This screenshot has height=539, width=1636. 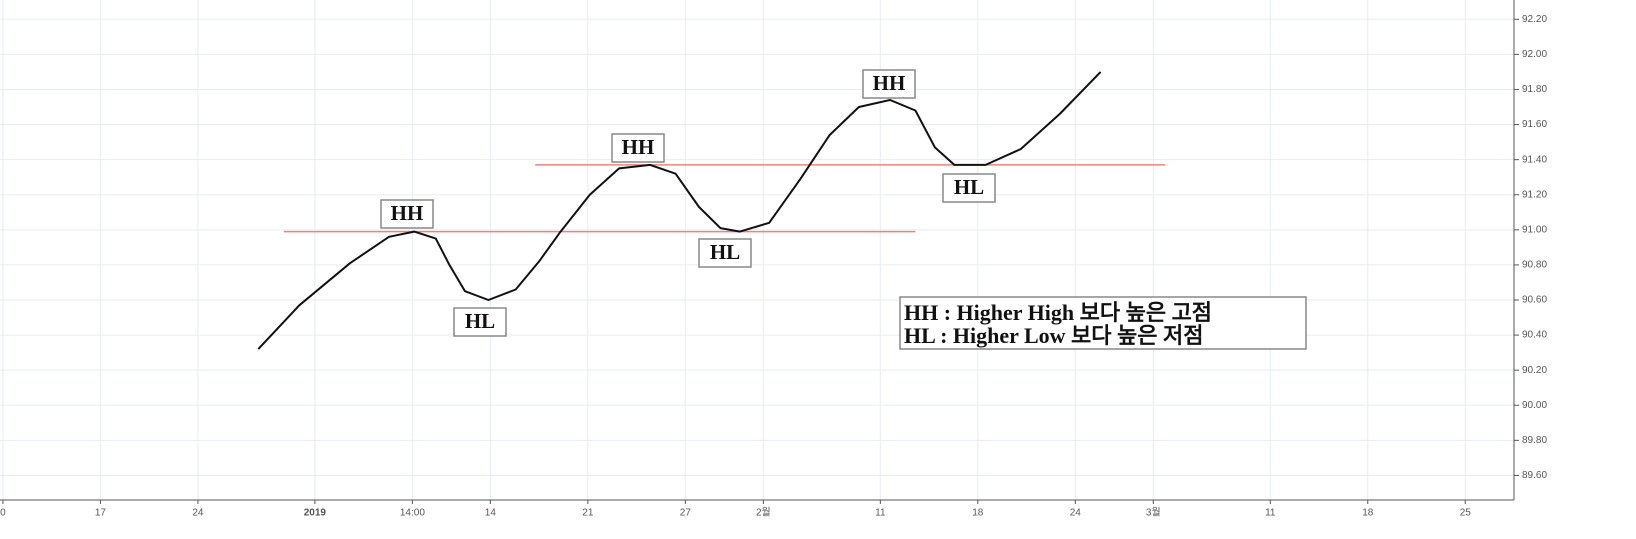 What do you see at coordinates (1534, 405) in the screenshot?
I see `y-tick-label: 90.00` at bounding box center [1534, 405].